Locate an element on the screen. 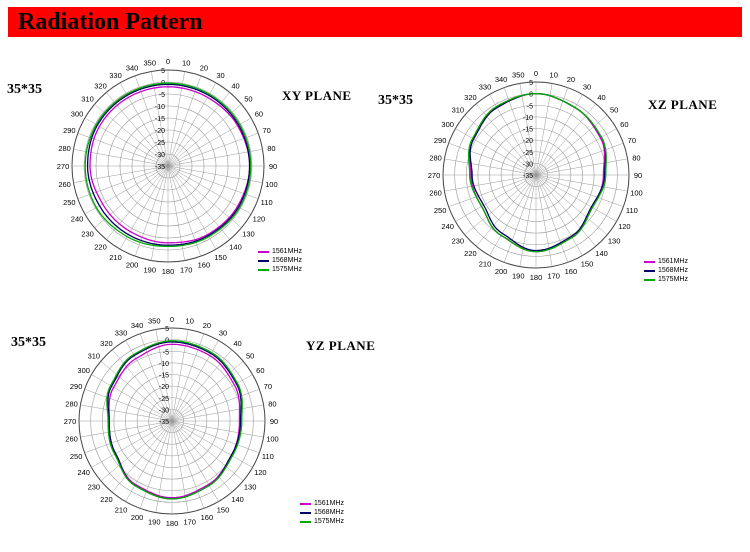 The width and height of the screenshot is (750, 552). legend-entry: 1575MHz is located at coordinates (322, 521).